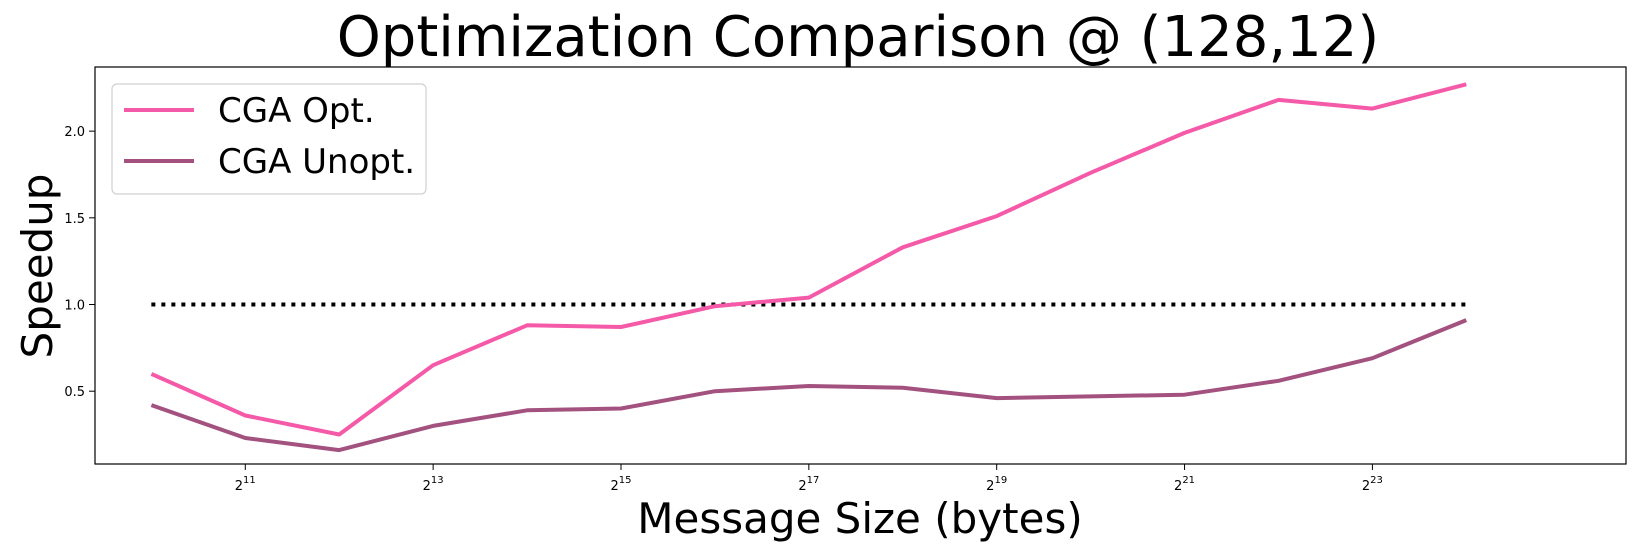 The width and height of the screenshot is (1639, 555). What do you see at coordinates (316, 162) in the screenshot?
I see `legend-label-cga-unopt: CGA Unopt.` at bounding box center [316, 162].